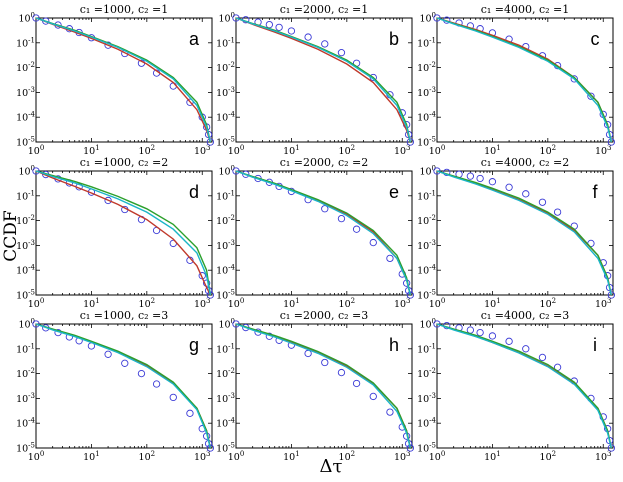  What do you see at coordinates (595, 345) in the screenshot?
I see `panel-letter: i` at bounding box center [595, 345].